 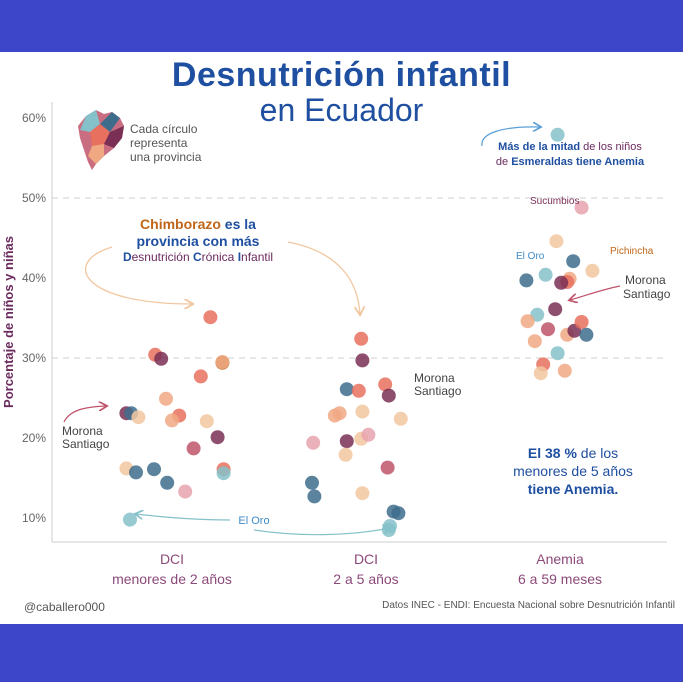 I want to click on esmeraldas-normal-2: de, so click(x=503, y=162).